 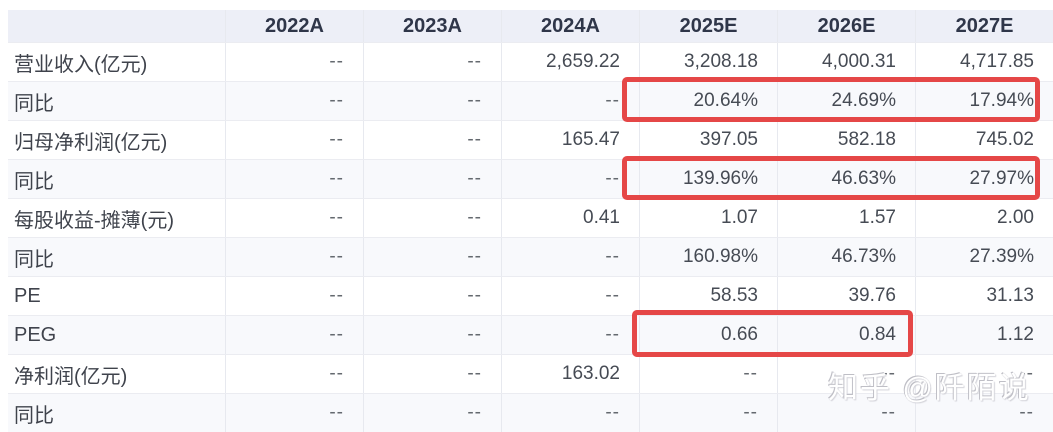 What do you see at coordinates (432, 26) in the screenshot?
I see `header-cell-year: 2023A` at bounding box center [432, 26].